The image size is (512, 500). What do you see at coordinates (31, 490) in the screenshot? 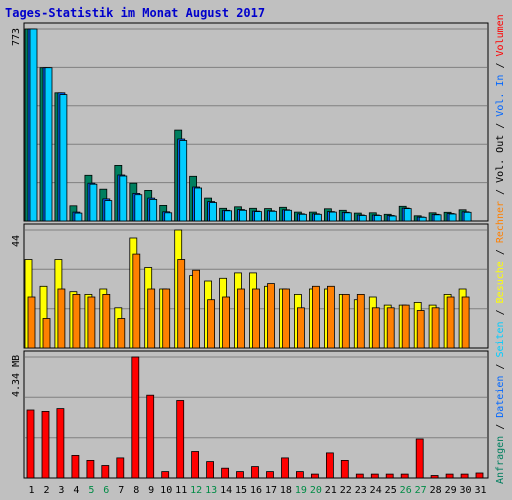
I see `day-label: 1` at bounding box center [31, 490].